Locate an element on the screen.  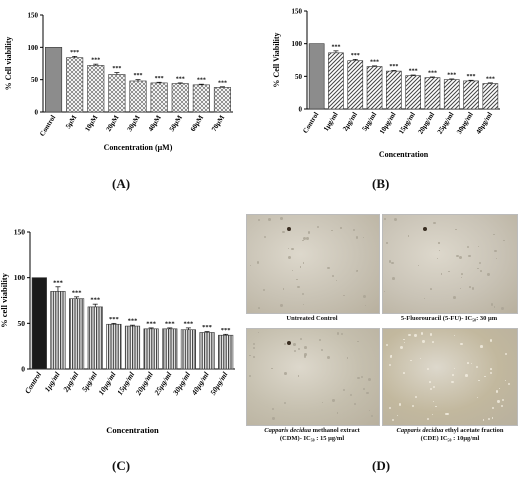
caption-5fu-text: 5-Fluorouracil (5-FU)- IC₅₀: 30 μm is located at coordinates (449, 318).